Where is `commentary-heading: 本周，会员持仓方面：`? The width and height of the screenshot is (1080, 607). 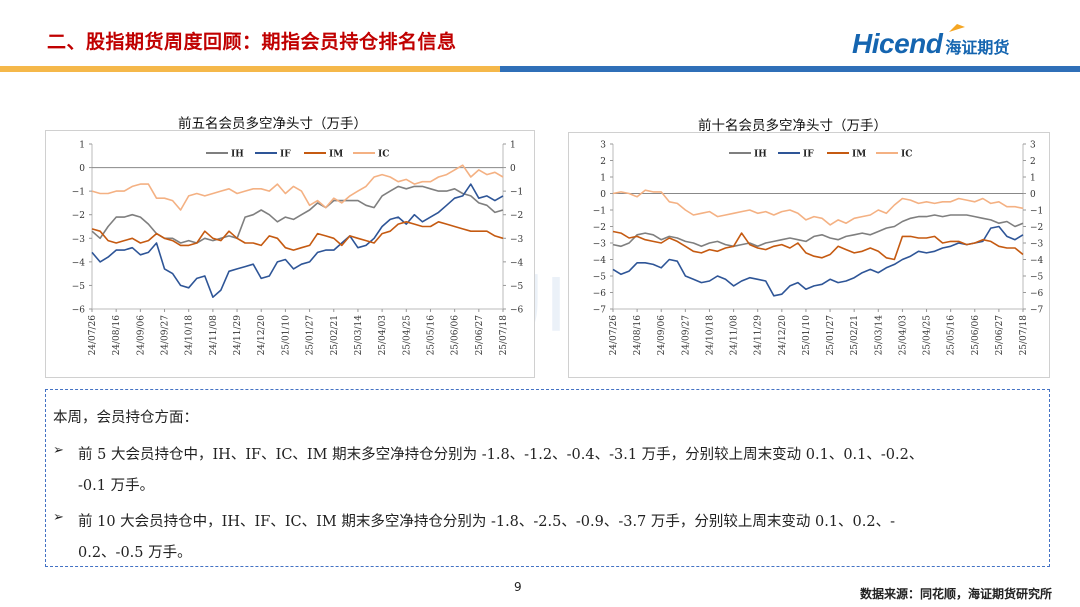 commentary-heading: 本周，会员持仓方面： is located at coordinates (125, 418).